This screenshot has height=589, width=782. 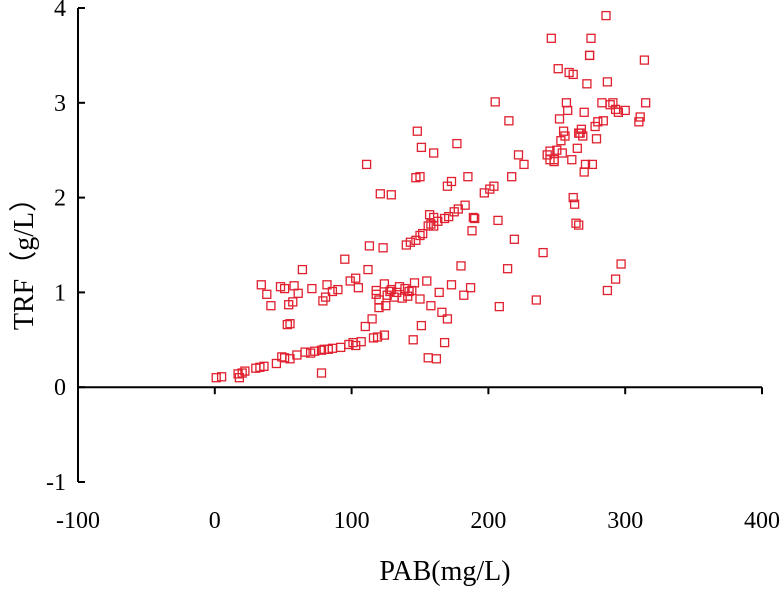 I want to click on x-tick-label: 100, so click(x=352, y=521).